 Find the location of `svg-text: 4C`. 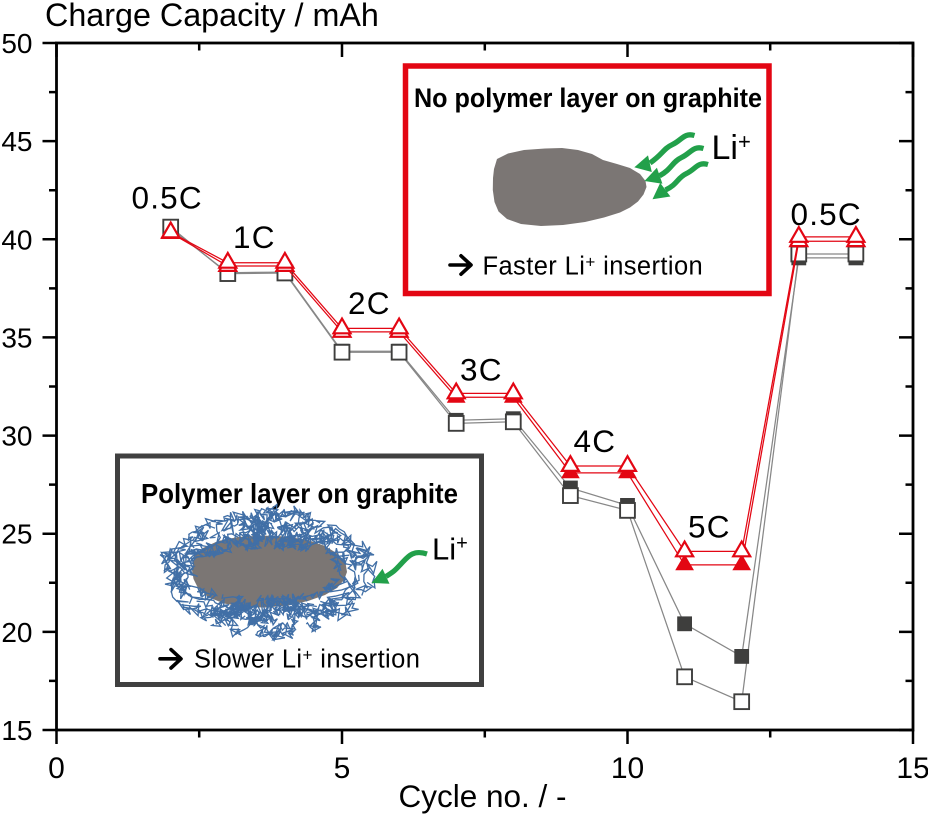

svg-text: 4C is located at coordinates (595, 441).